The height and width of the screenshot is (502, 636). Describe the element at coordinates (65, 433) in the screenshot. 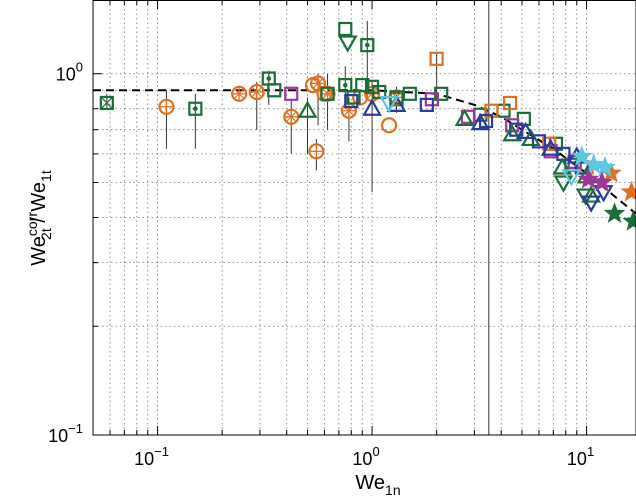

I see `y-tick-label: 10⁻¹` at that location.